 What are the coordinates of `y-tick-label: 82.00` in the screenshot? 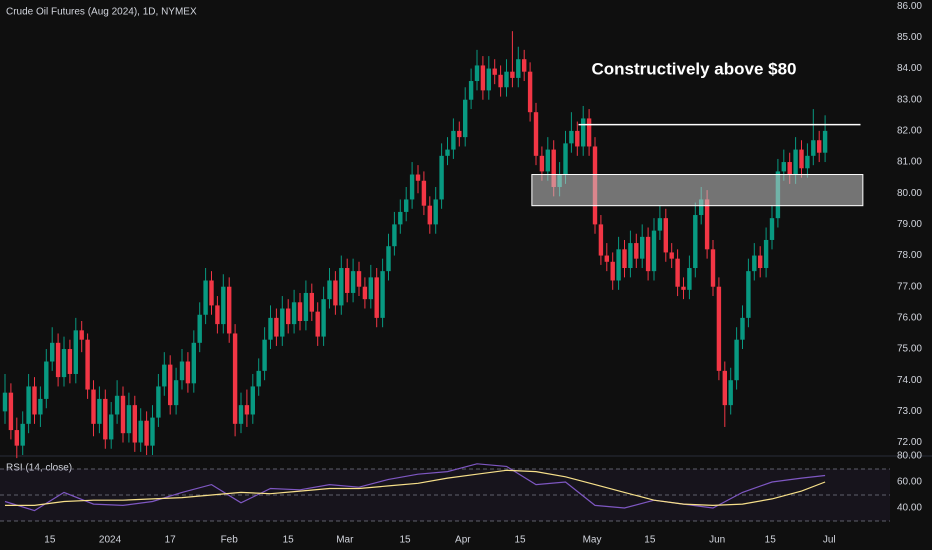 It's located at (909, 131).